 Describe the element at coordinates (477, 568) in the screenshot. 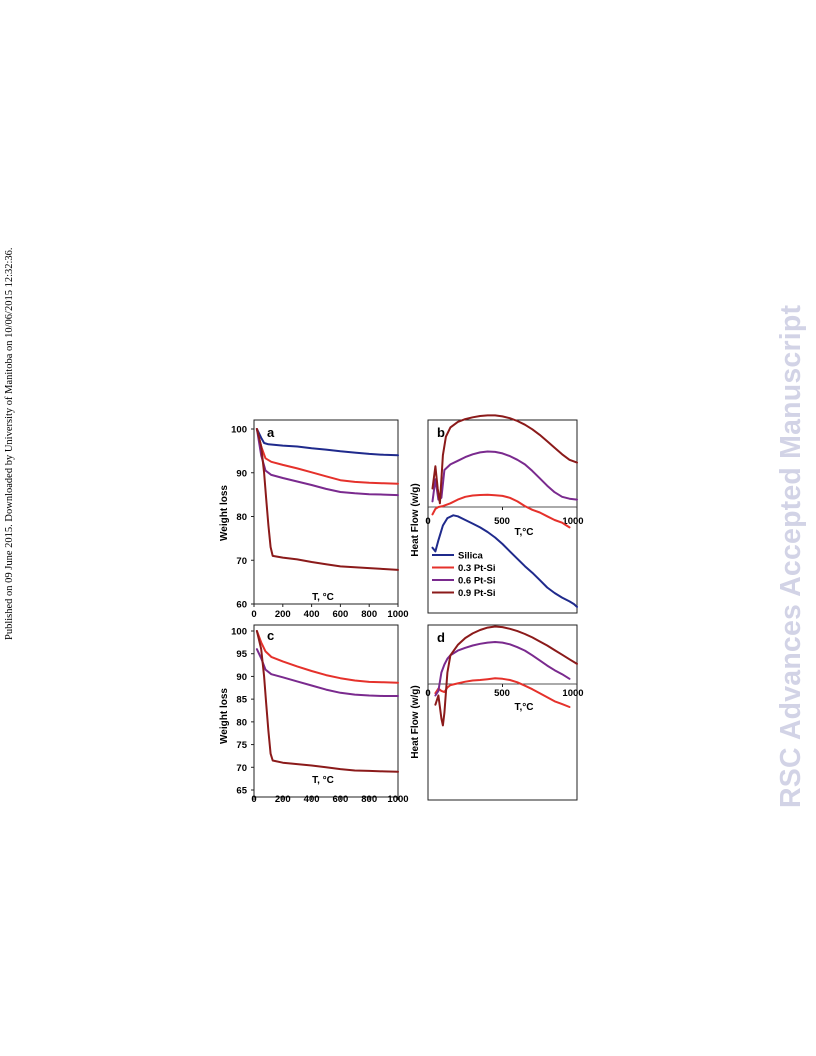

I see `legend-entry: 0.3 Pt-Si` at that location.